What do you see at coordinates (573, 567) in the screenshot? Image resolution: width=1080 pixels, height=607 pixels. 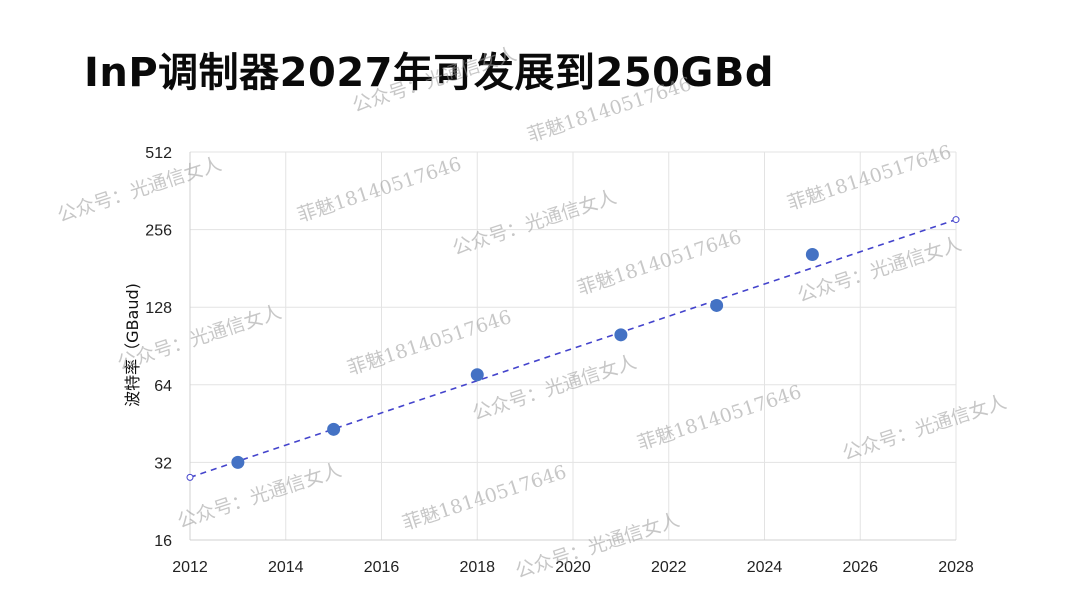 I see `x-tick-label: 2020` at bounding box center [573, 567].